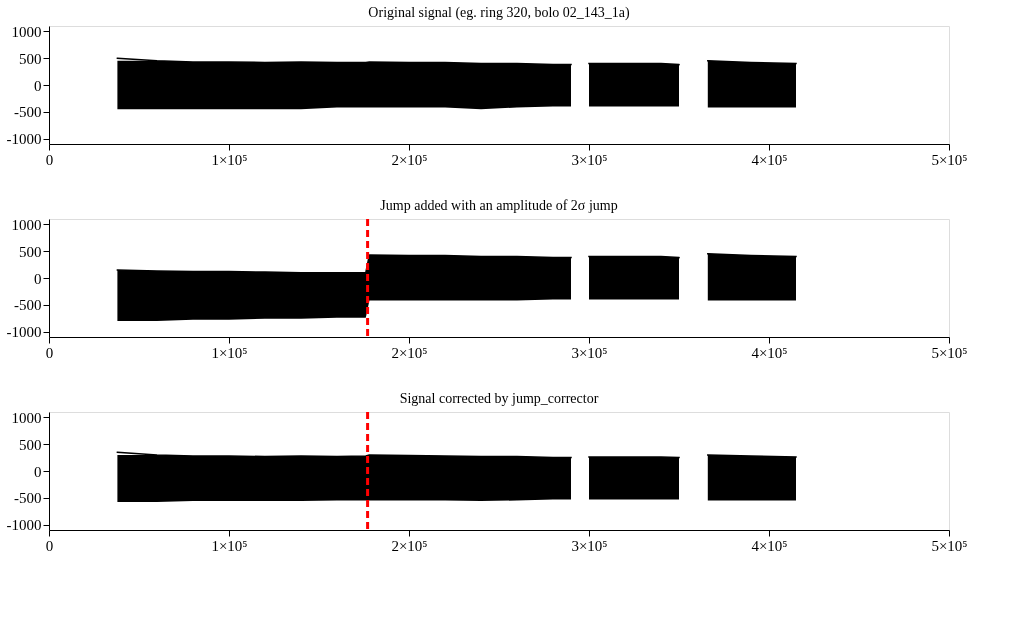 Image resolution: width=1035 pixels, height=639 pixels. Describe the element at coordinates (499, 13) in the screenshot. I see `chart-title: Original signal (eg. ring 320, bolo 02_143_1a)` at that location.